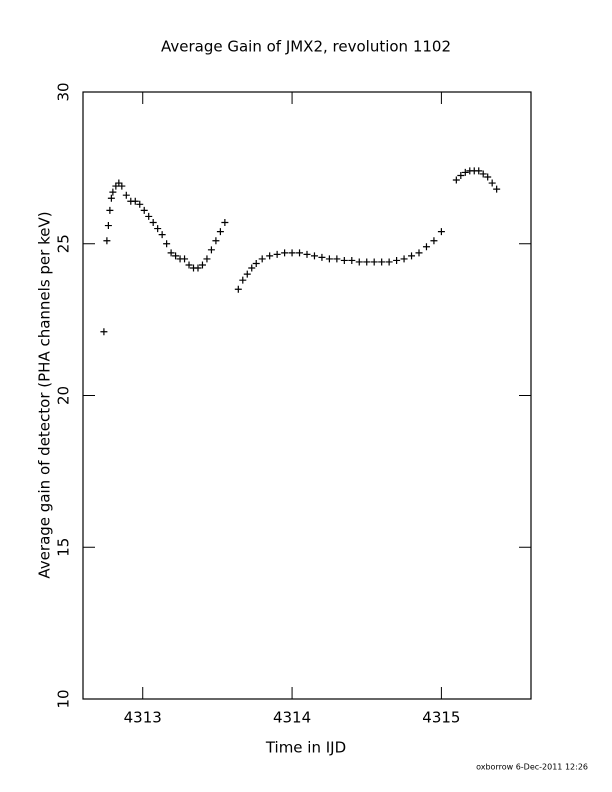 The image size is (612, 792). What do you see at coordinates (292, 718) in the screenshot?
I see `x-tick-label: 4314` at bounding box center [292, 718].